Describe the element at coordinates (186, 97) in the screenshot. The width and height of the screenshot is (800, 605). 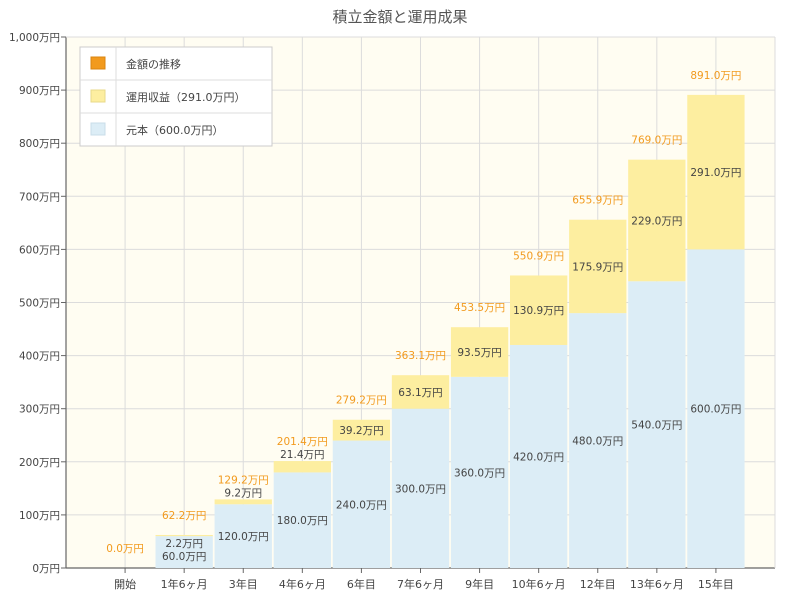
I see `legend-label: 運用収益（291.0万円）` at that location.